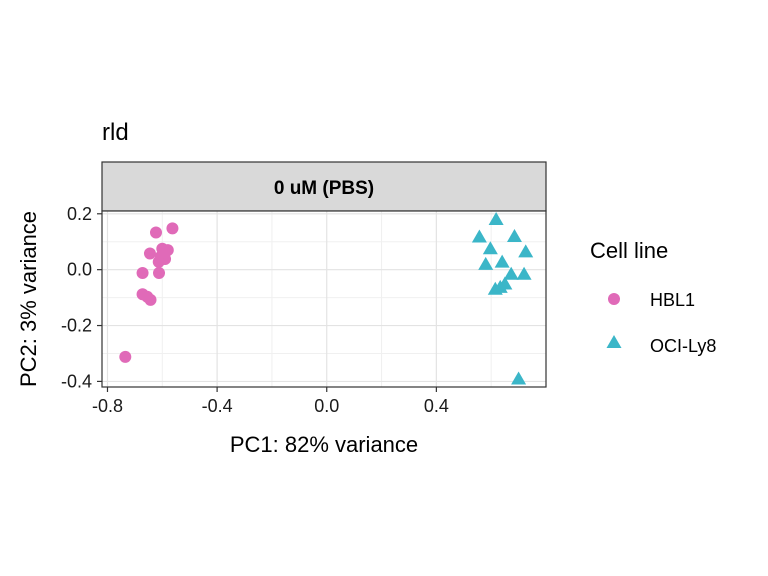 This screenshot has height=576, width=768. Describe the element at coordinates (76, 326) in the screenshot. I see `y-tick-label: -0.2` at that location.